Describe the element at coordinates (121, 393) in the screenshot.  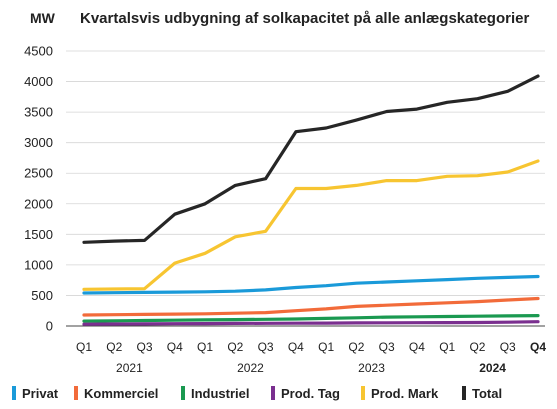
I see `legend-label: Kommerciel` at that location.